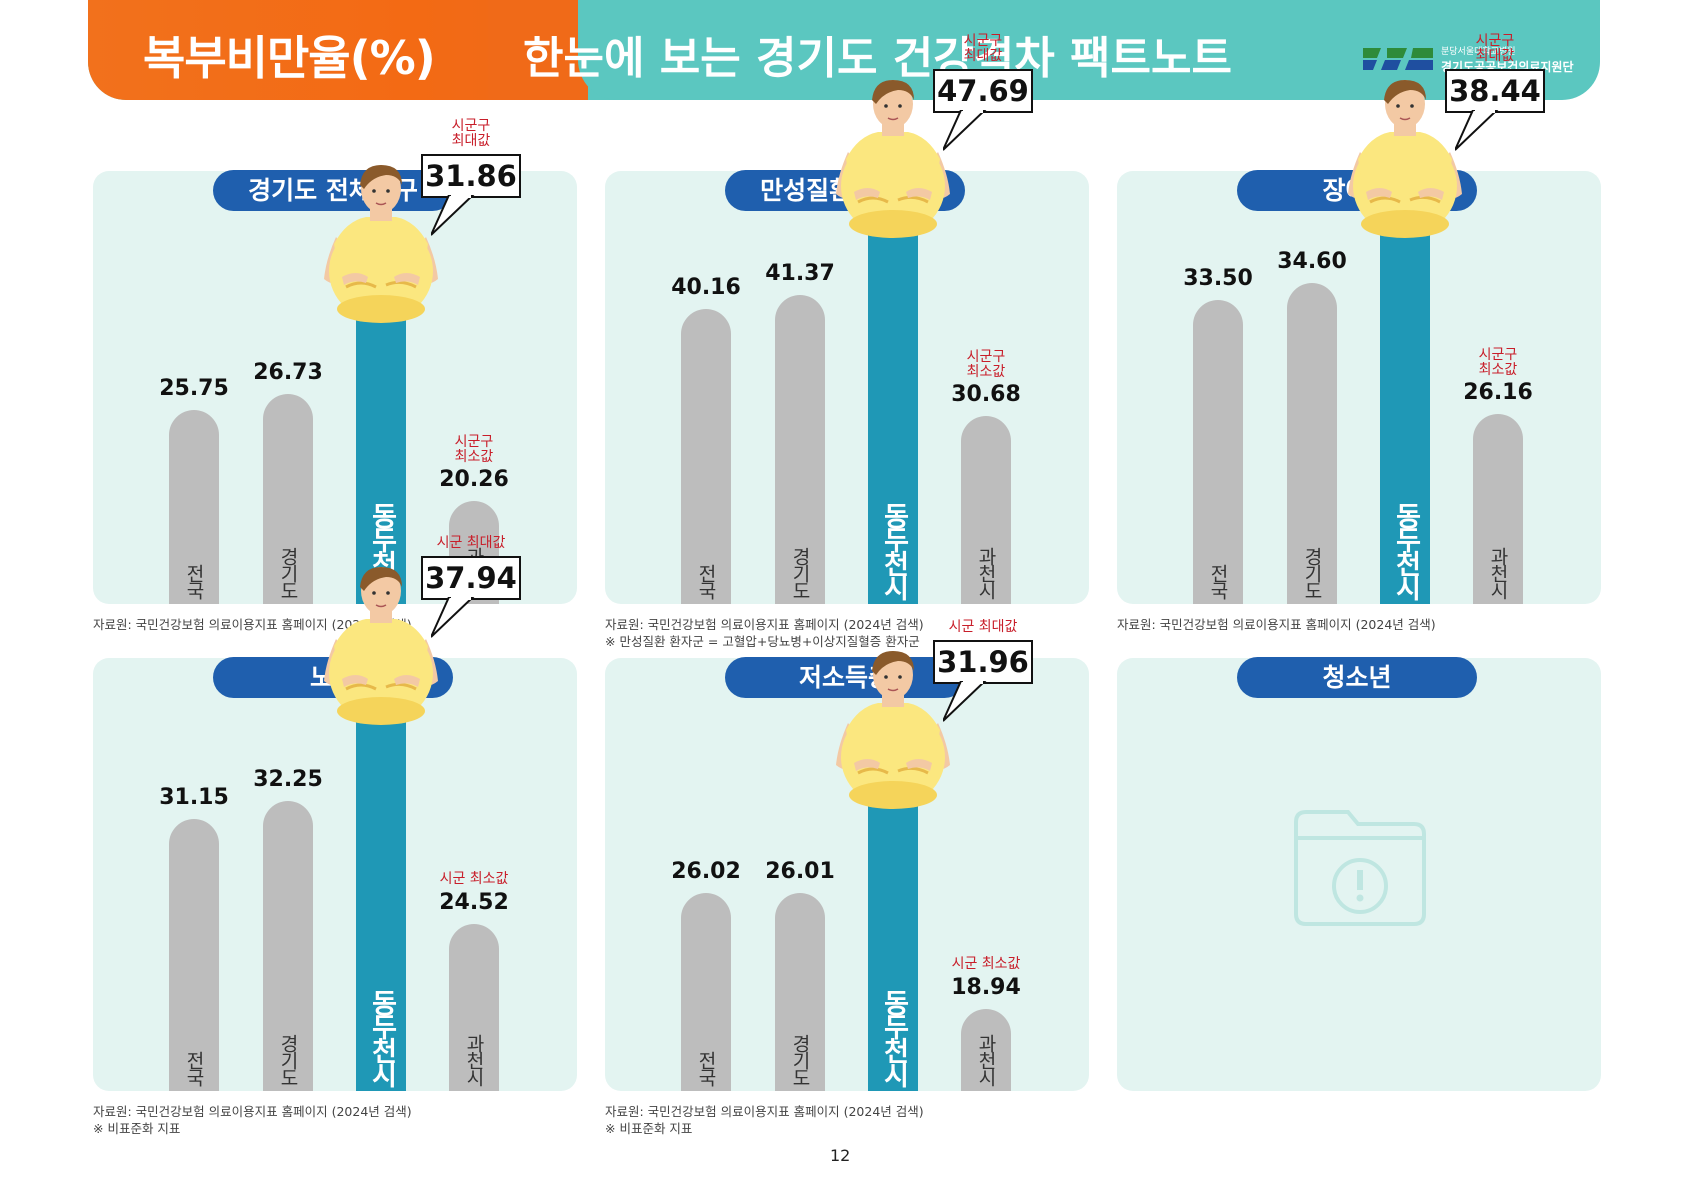 The image size is (1684, 1191). Describe the element at coordinates (288, 372) in the screenshot. I see `data-label: 26.73` at that location.